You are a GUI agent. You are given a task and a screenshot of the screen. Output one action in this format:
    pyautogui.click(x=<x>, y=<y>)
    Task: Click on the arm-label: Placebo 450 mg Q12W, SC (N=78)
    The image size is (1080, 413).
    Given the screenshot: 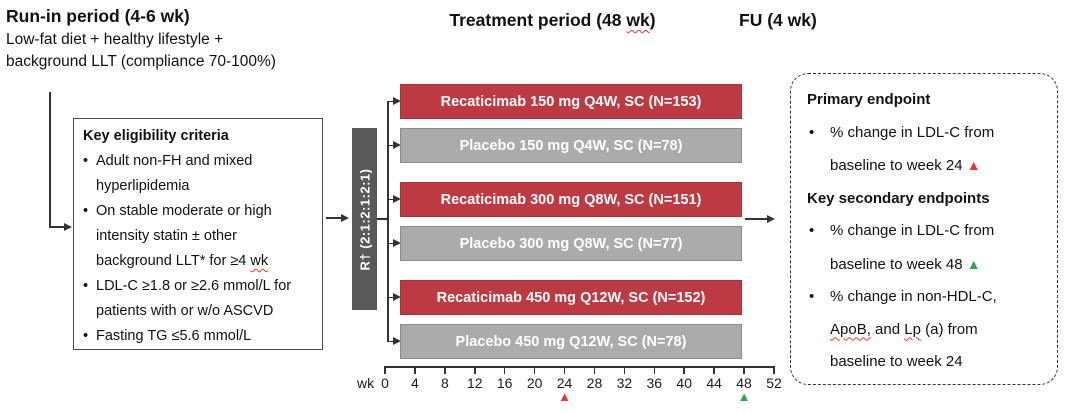 What is the action you would take?
    pyautogui.click(x=571, y=341)
    